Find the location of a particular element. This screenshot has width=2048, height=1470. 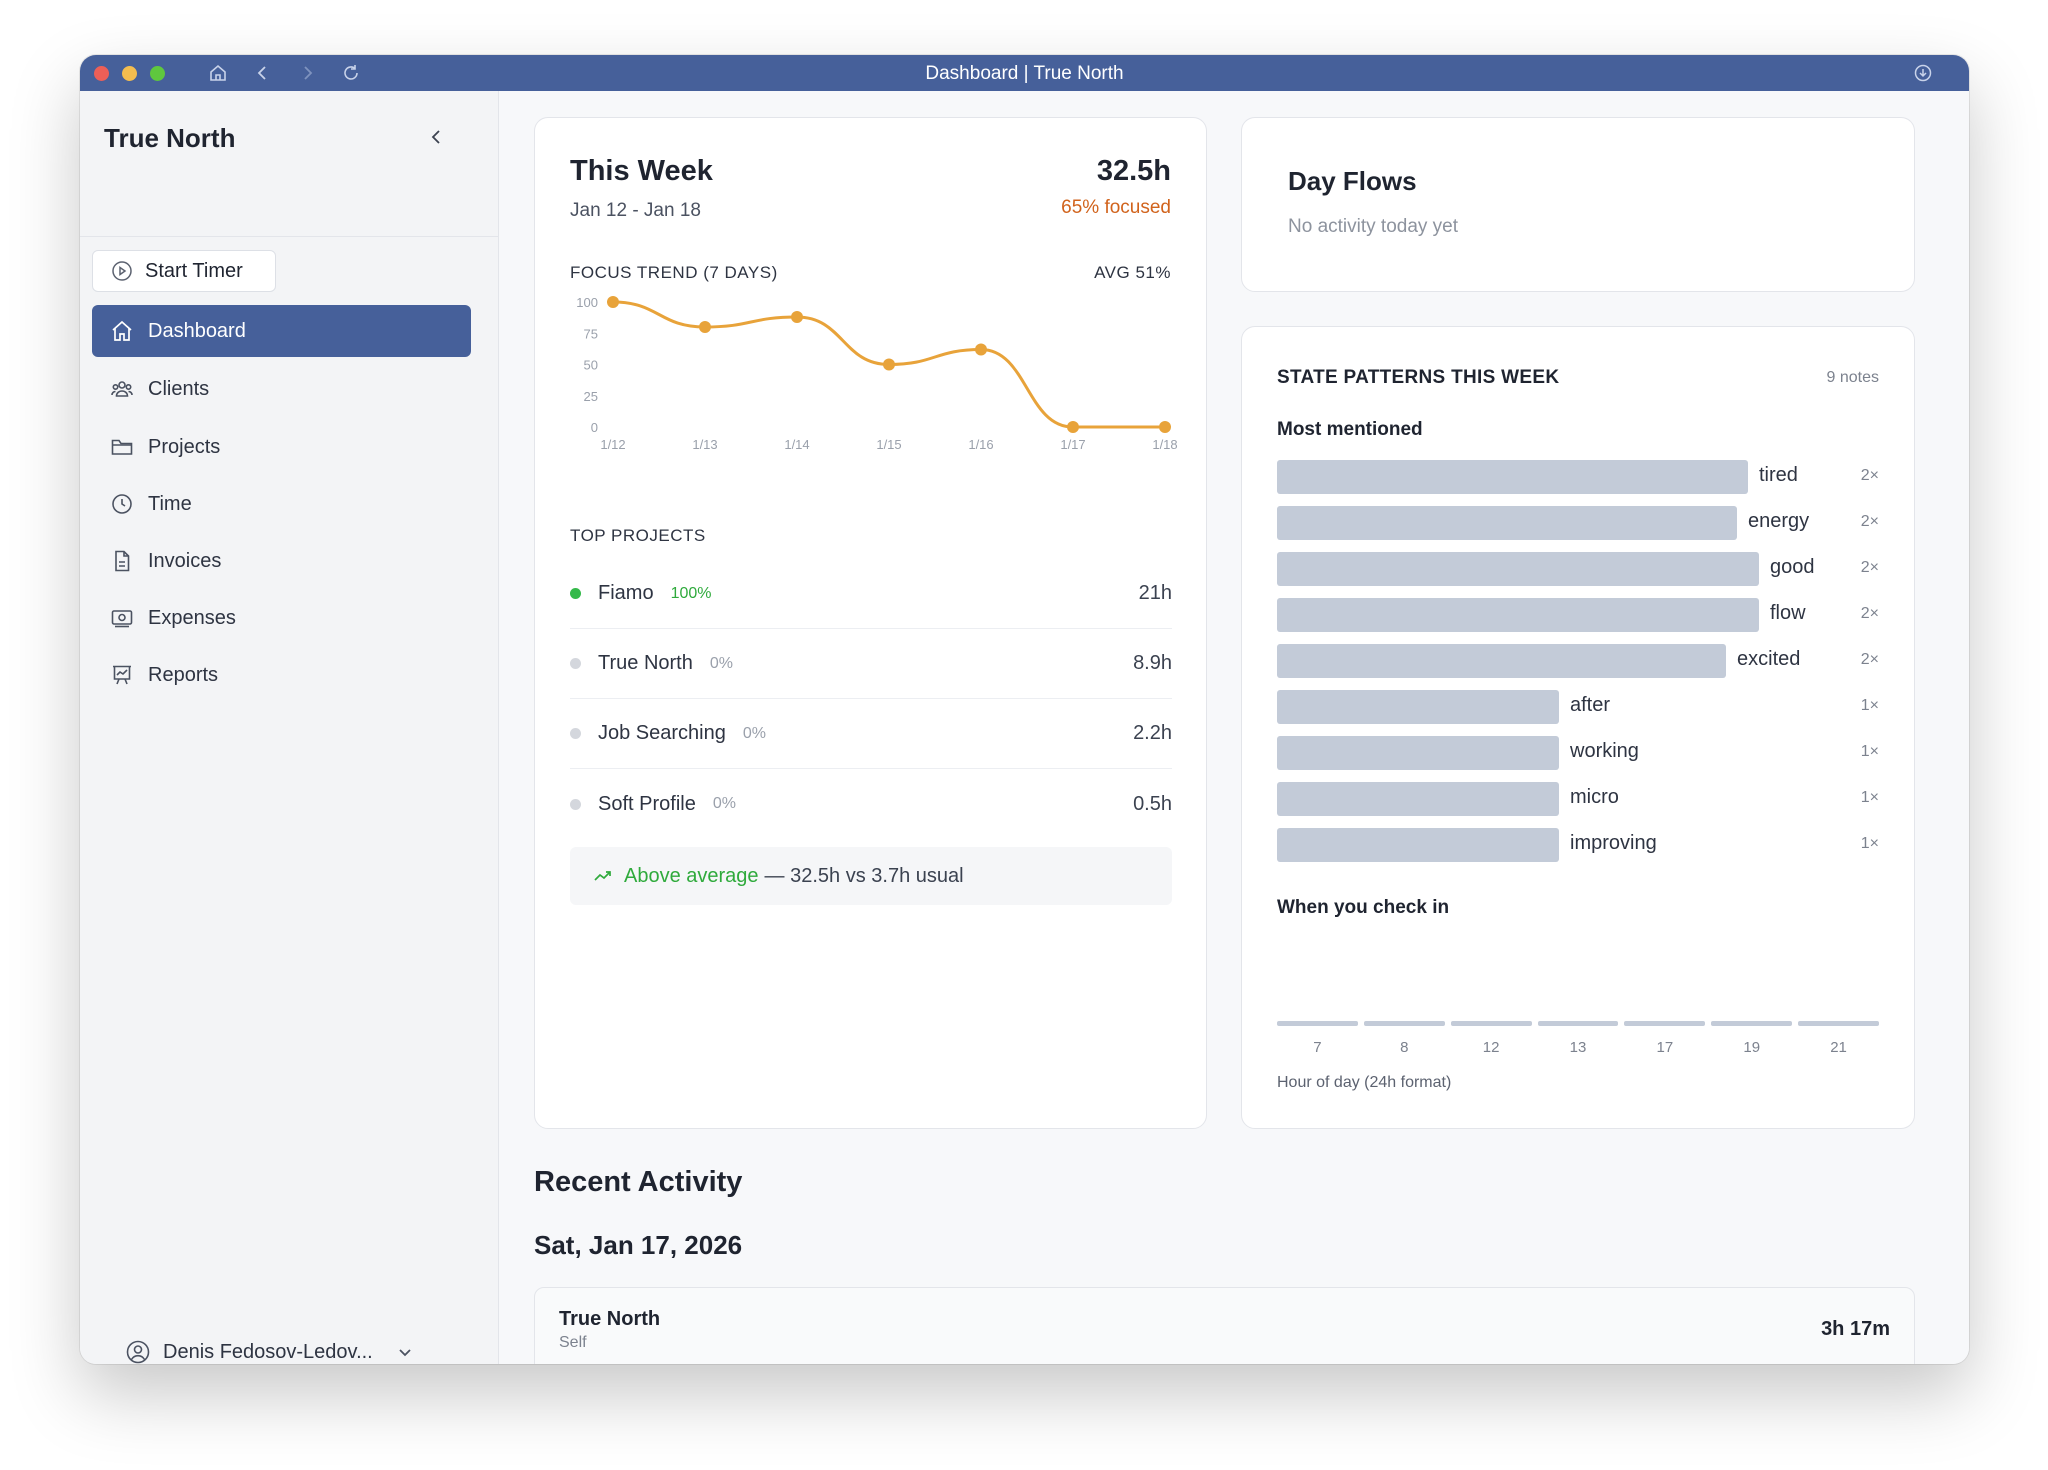

project-focus-pct: 100% is located at coordinates (691, 593).